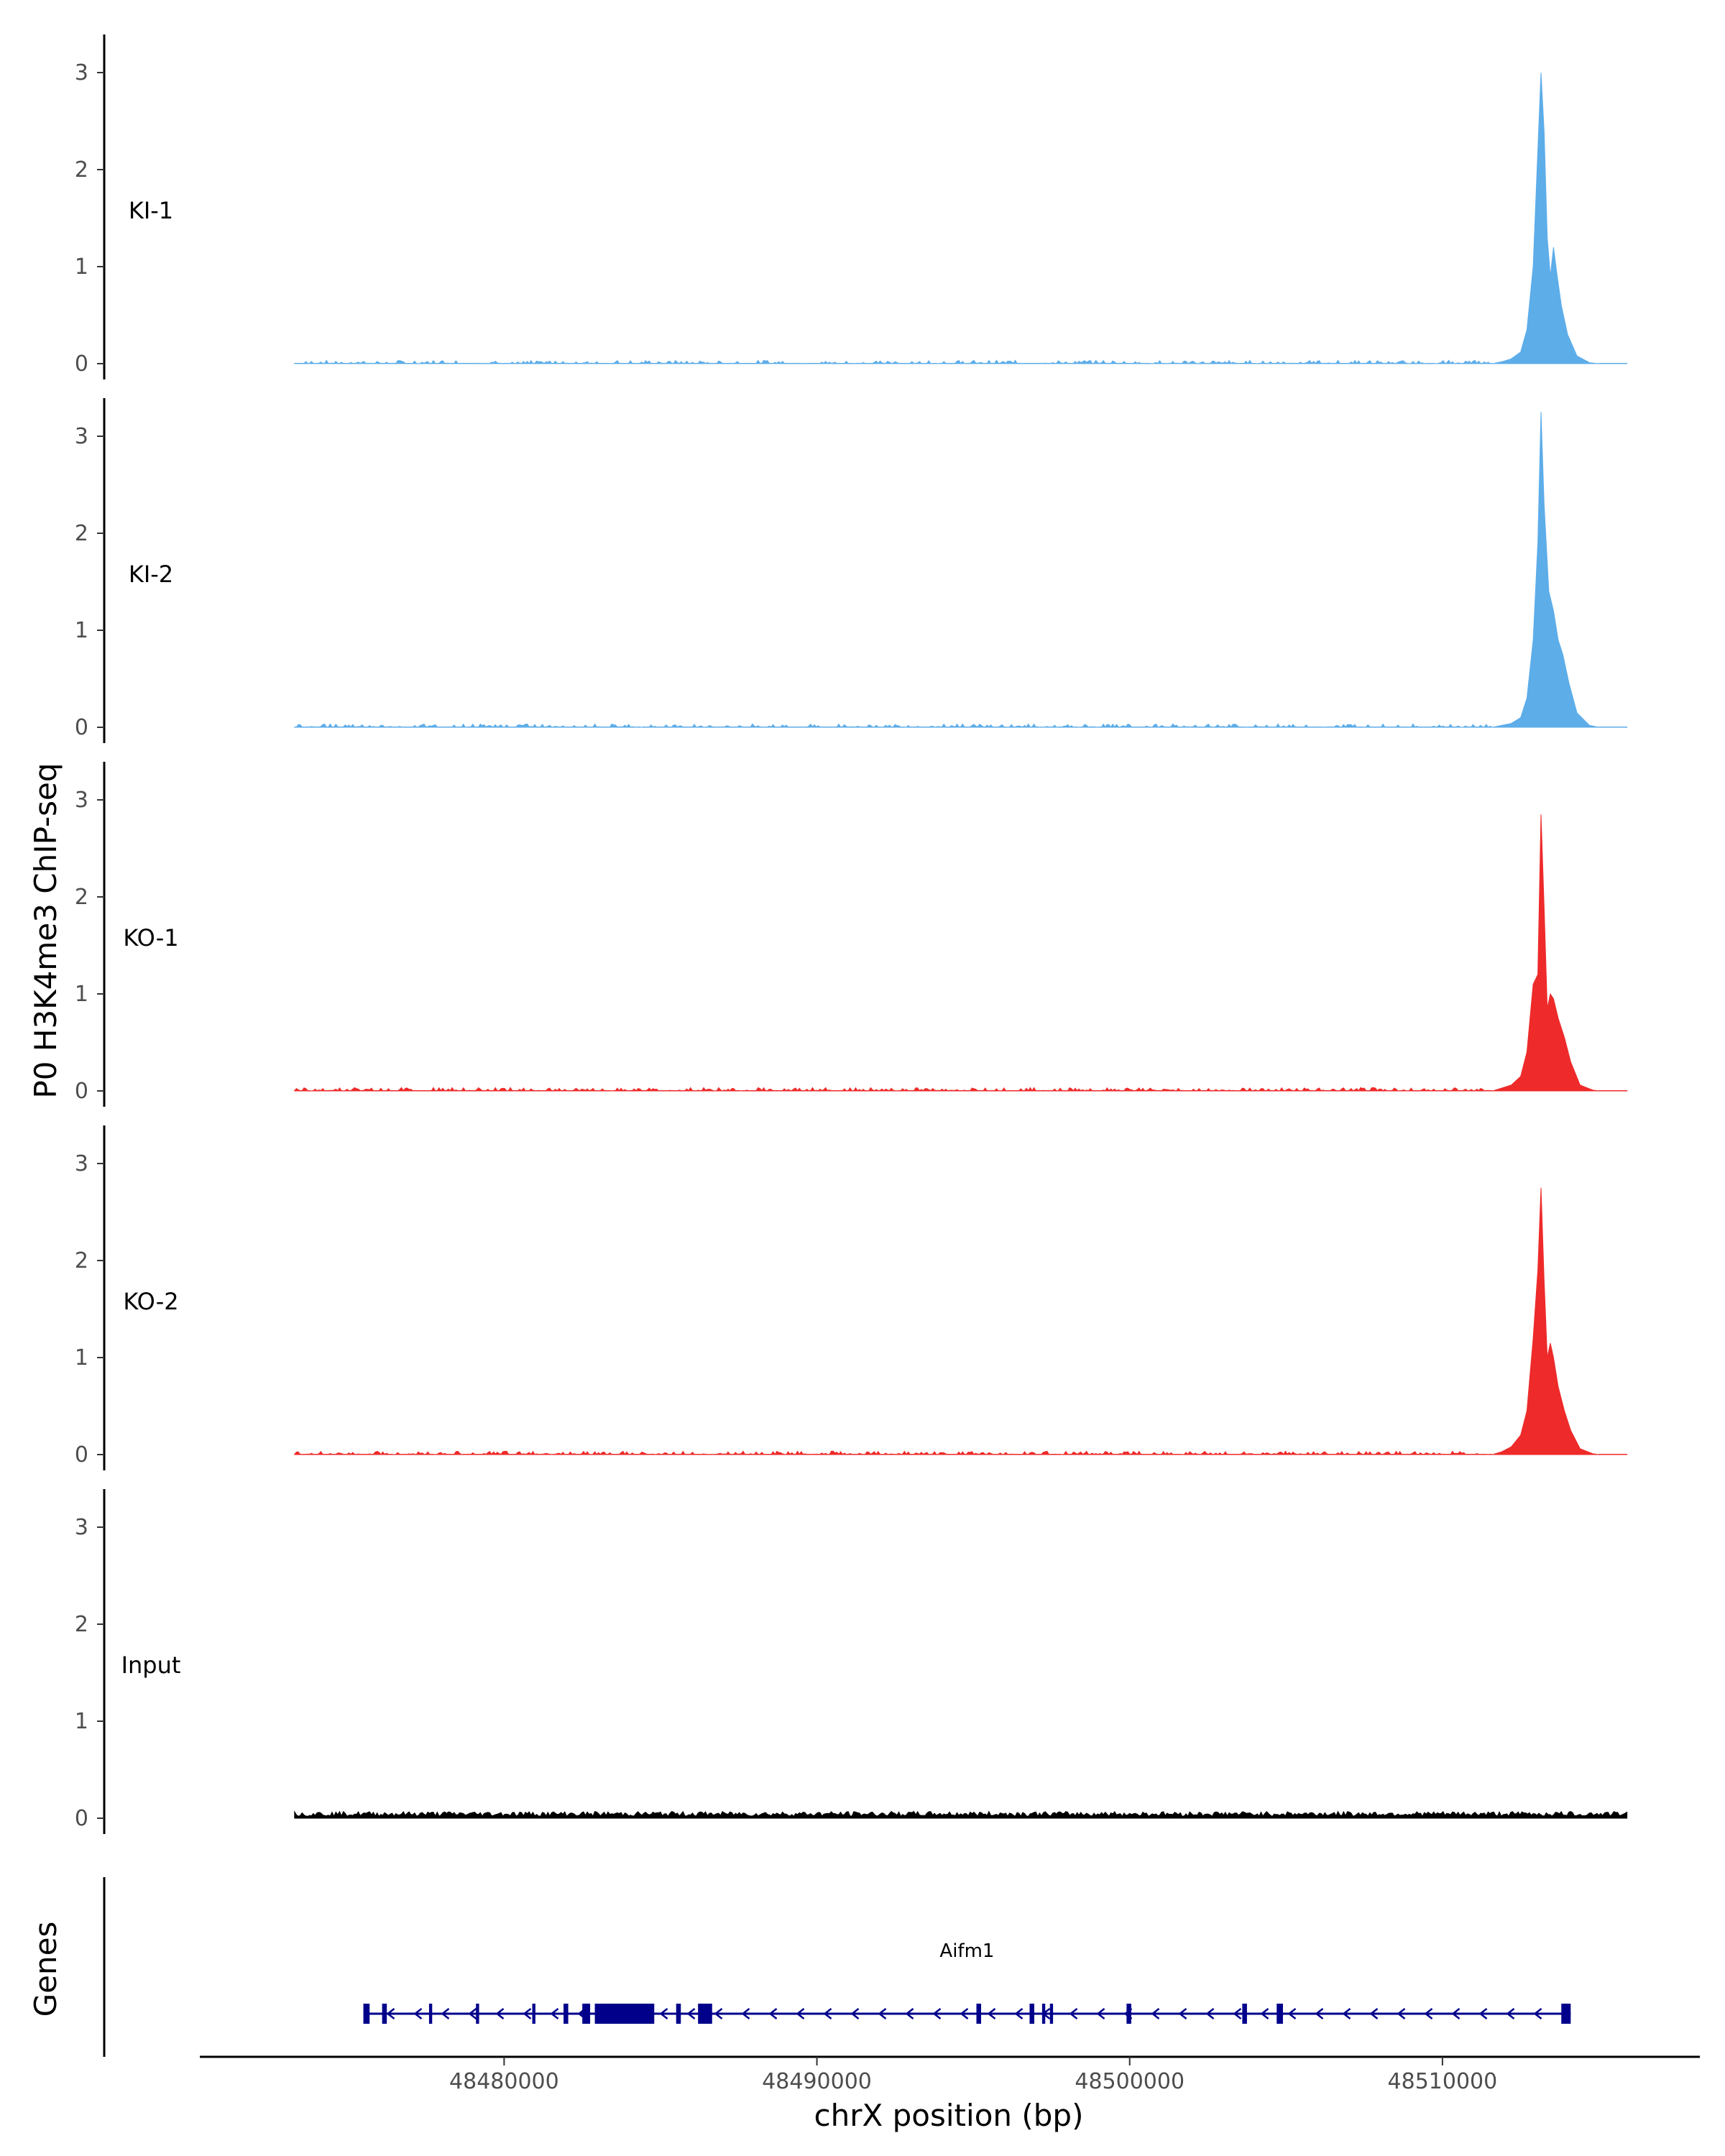 This screenshot has height=2156, width=1725. I want to click on y-axis-title: P0 H3K4me3 ChIP-seq, so click(45, 931).